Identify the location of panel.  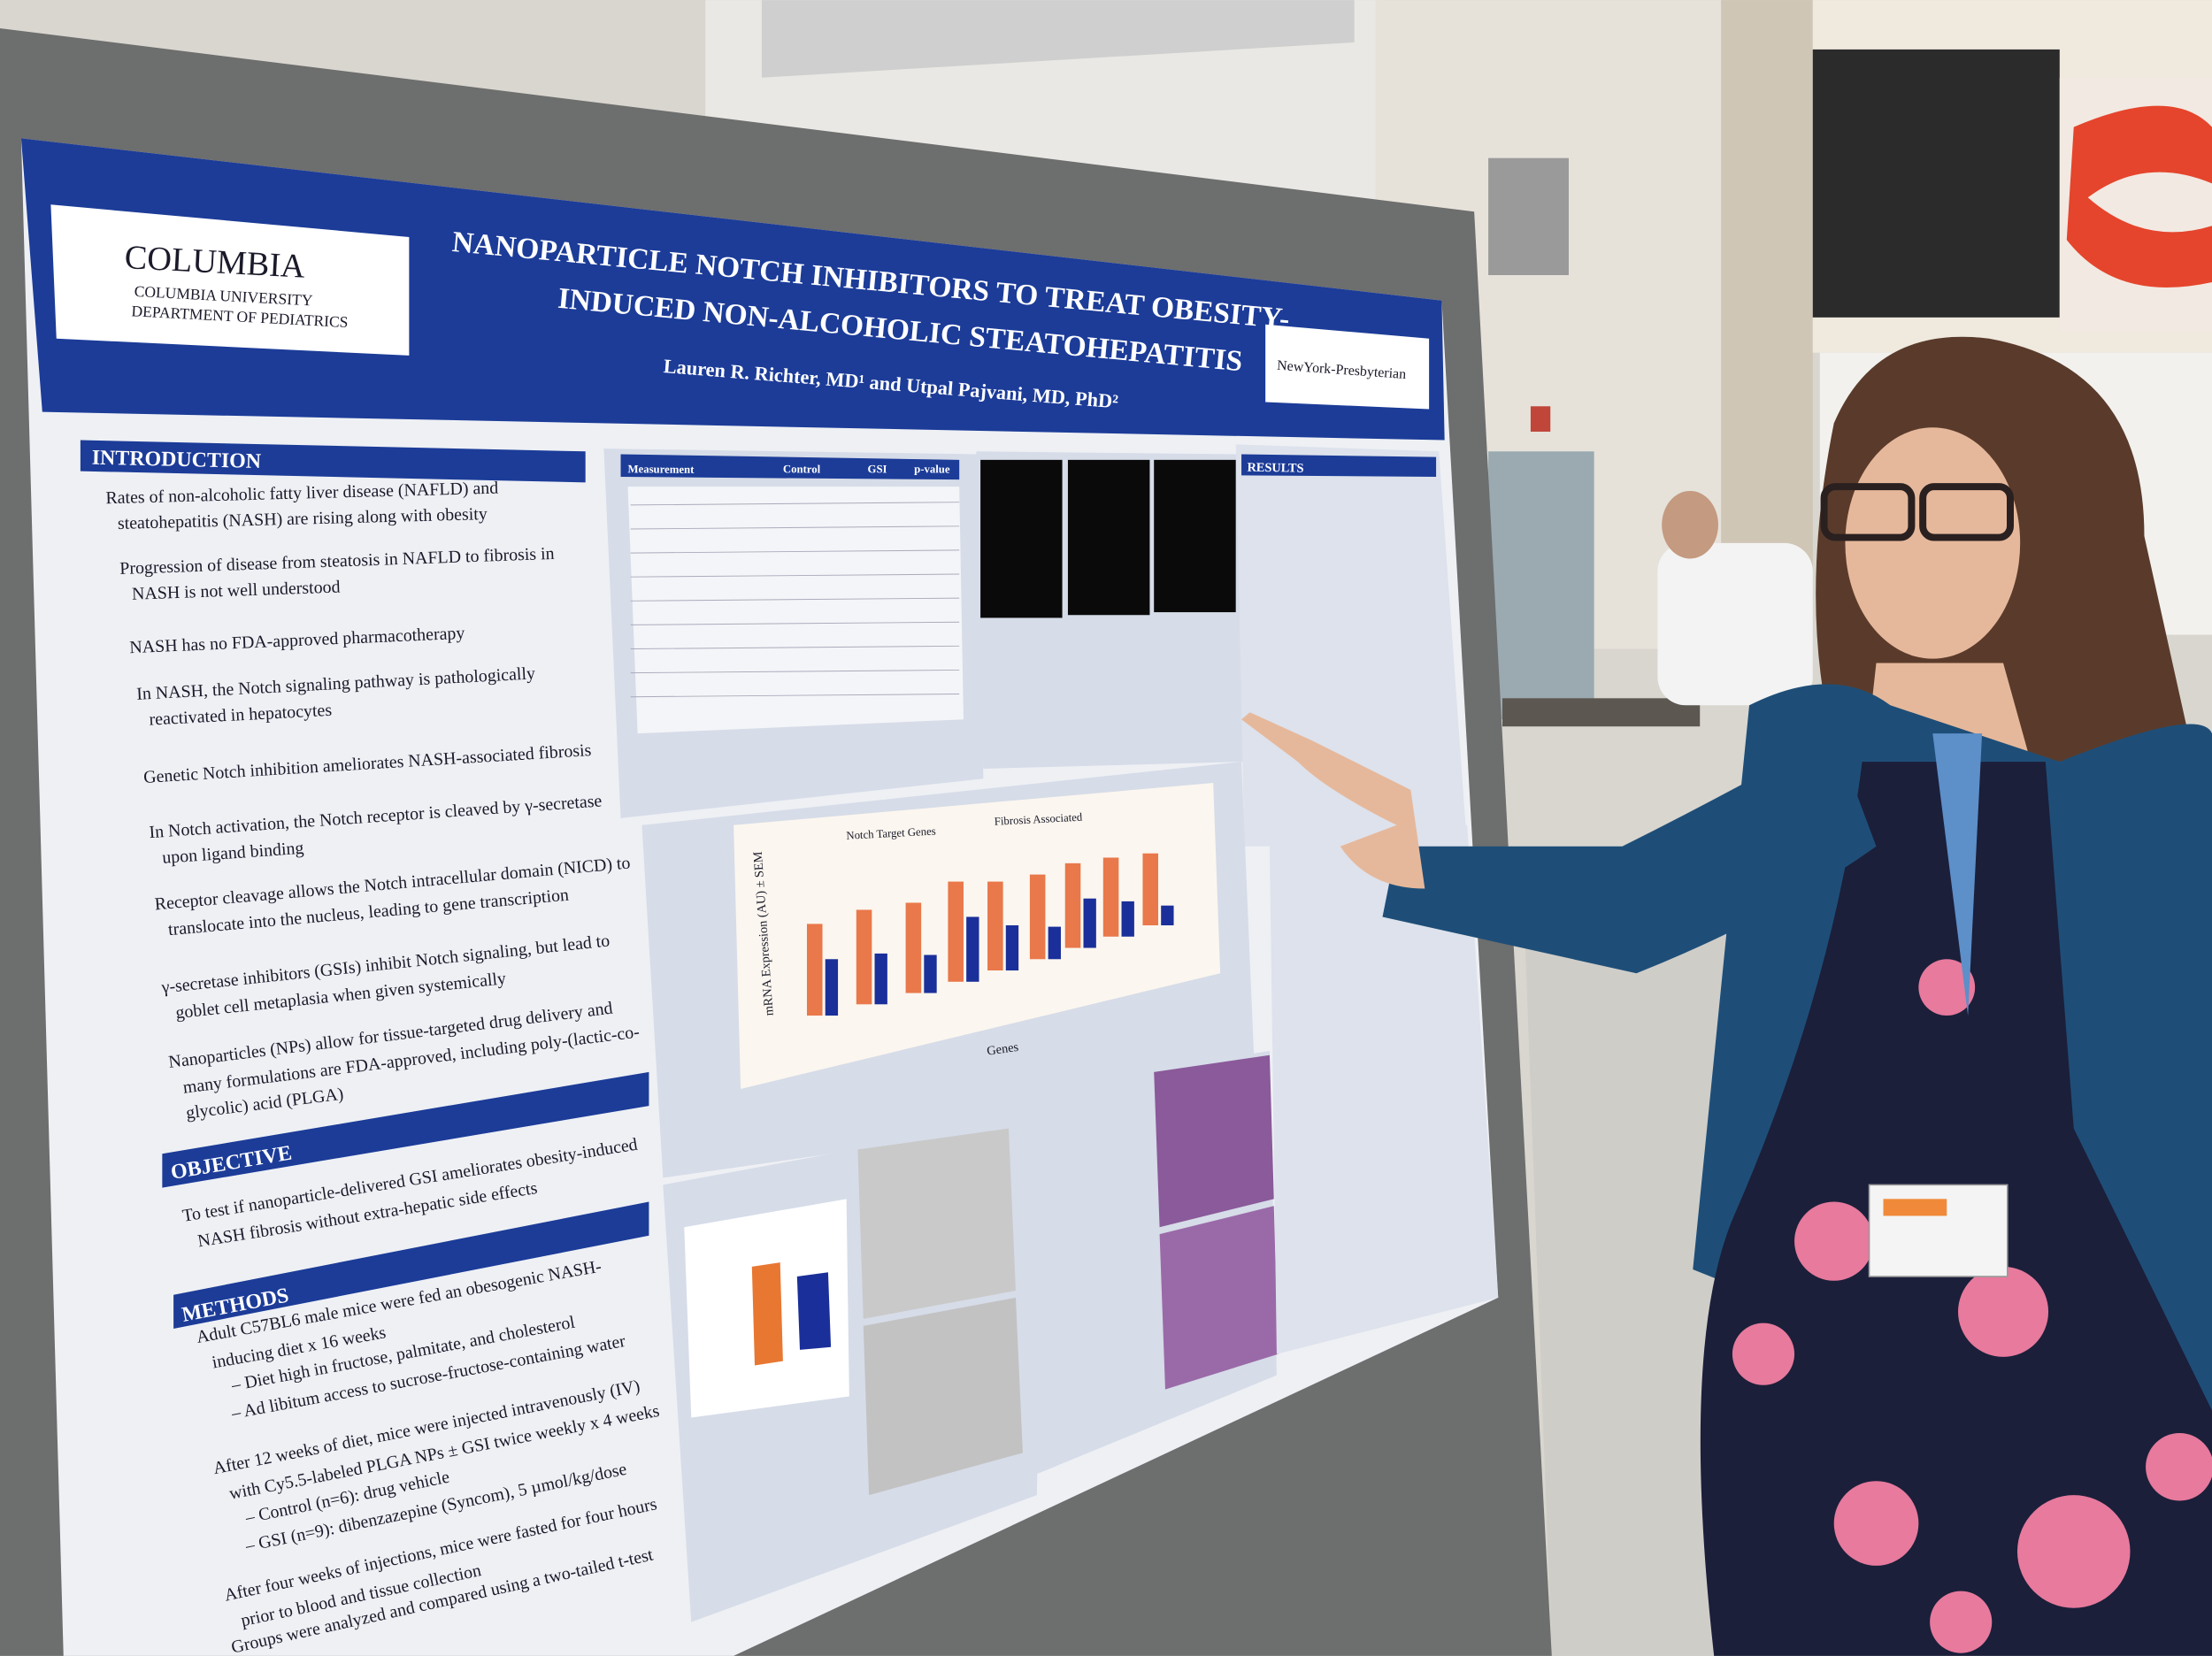
(1541, 585).